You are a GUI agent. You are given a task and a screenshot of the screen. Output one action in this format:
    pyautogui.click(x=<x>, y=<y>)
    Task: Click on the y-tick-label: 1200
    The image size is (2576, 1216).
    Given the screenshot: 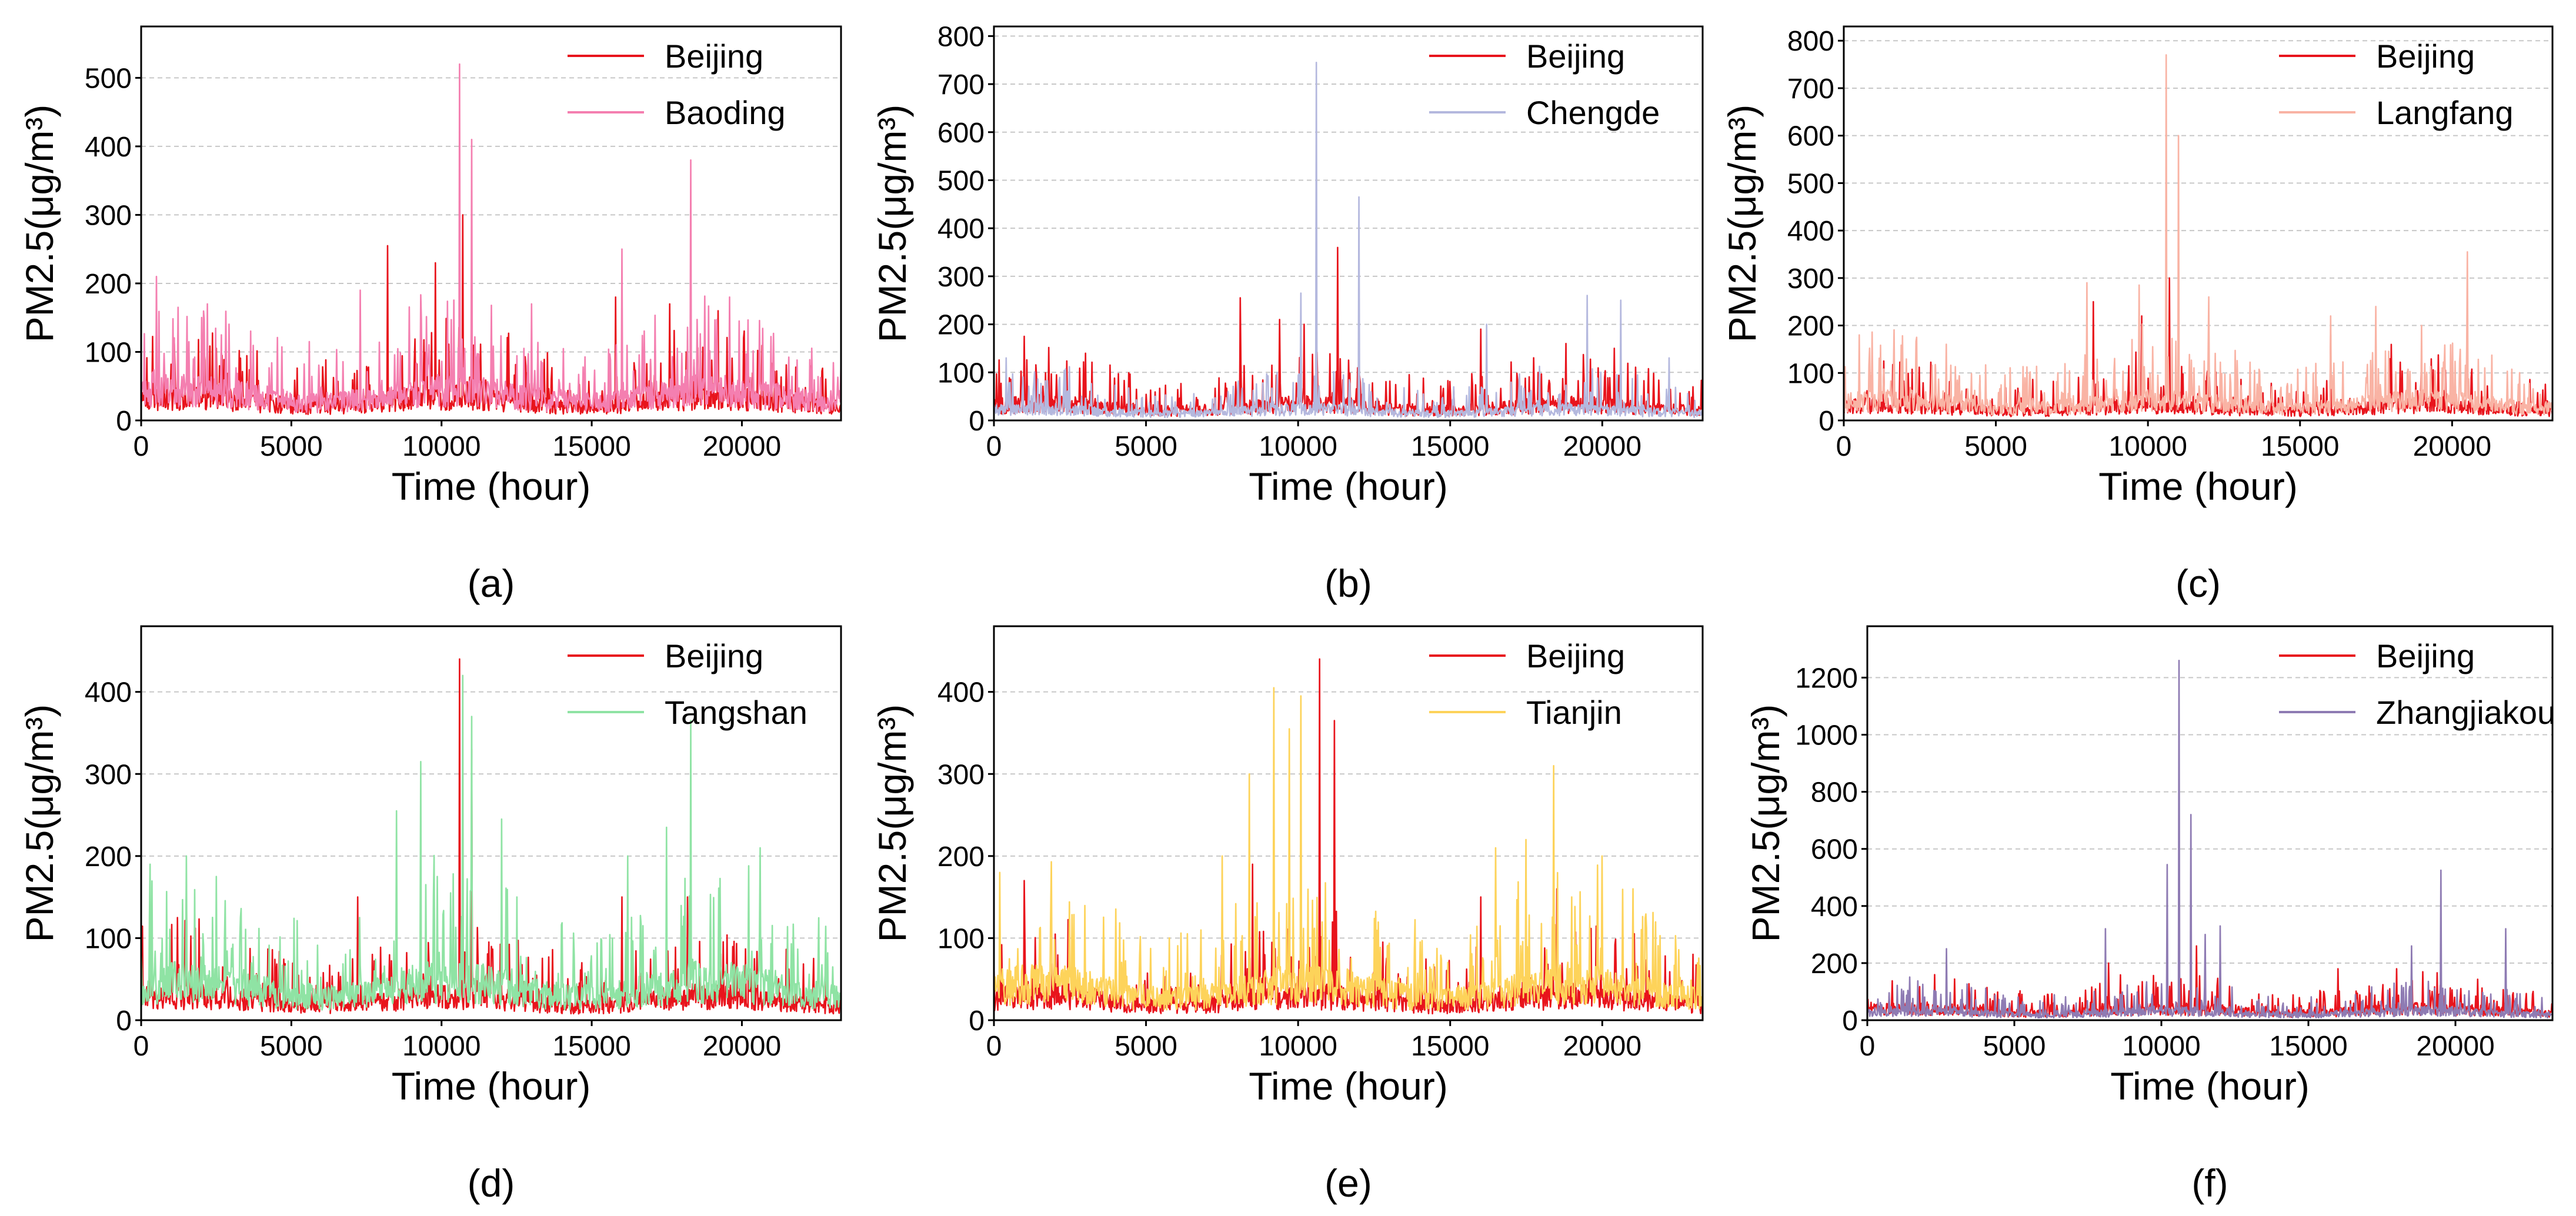 What is the action you would take?
    pyautogui.click(x=1826, y=678)
    